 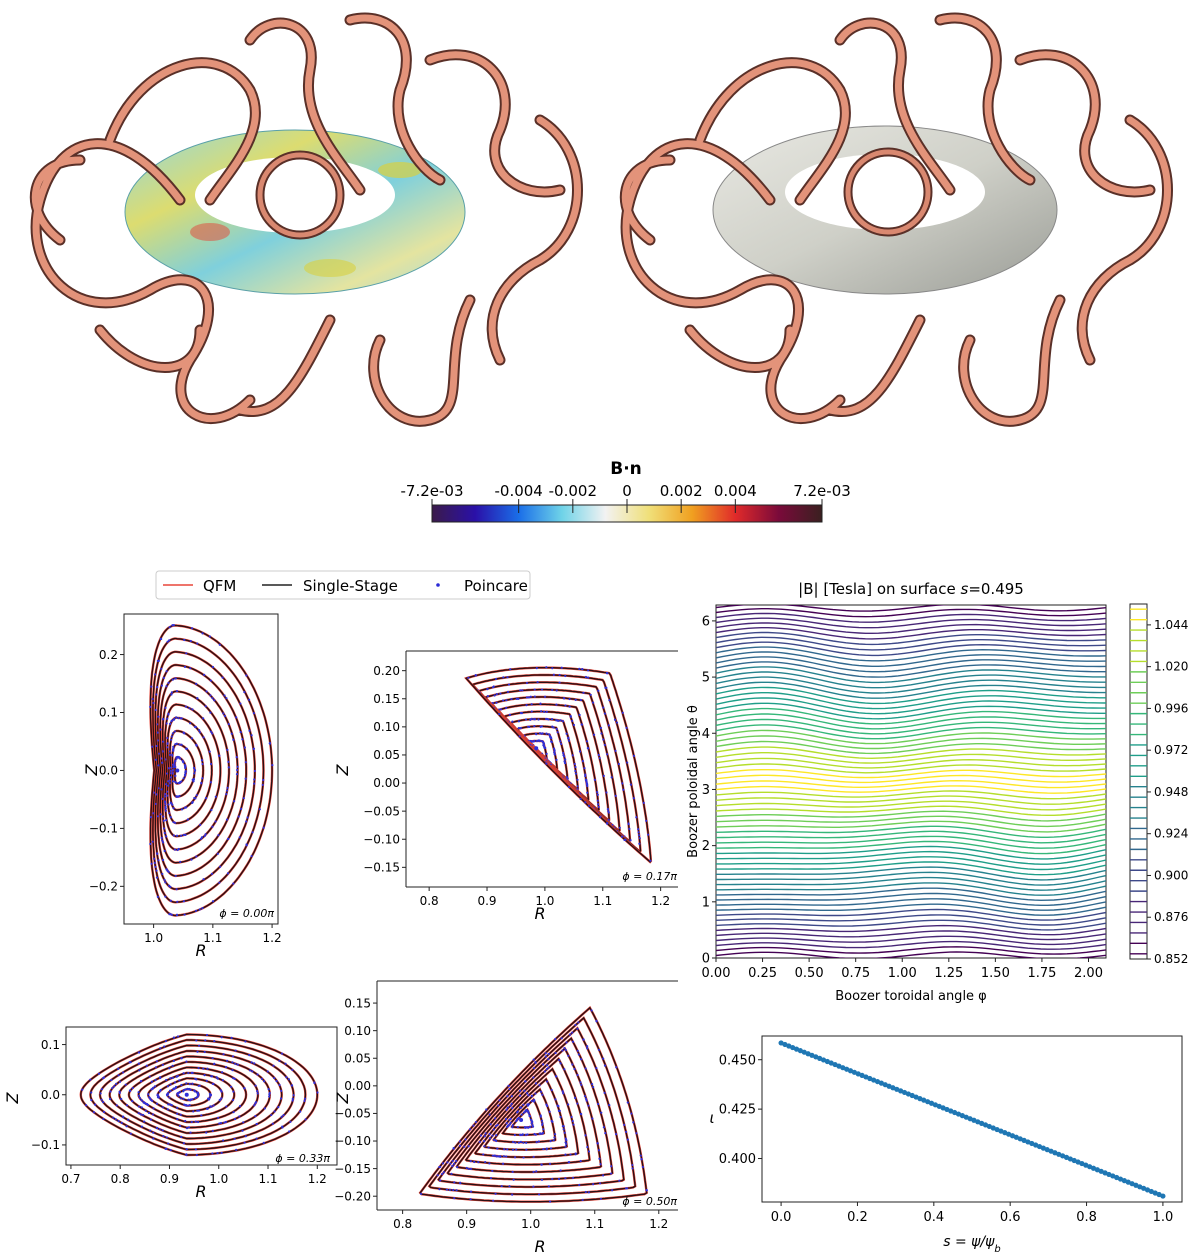 I want to click on x-tick-label: 1.75, so click(x=1041, y=973).